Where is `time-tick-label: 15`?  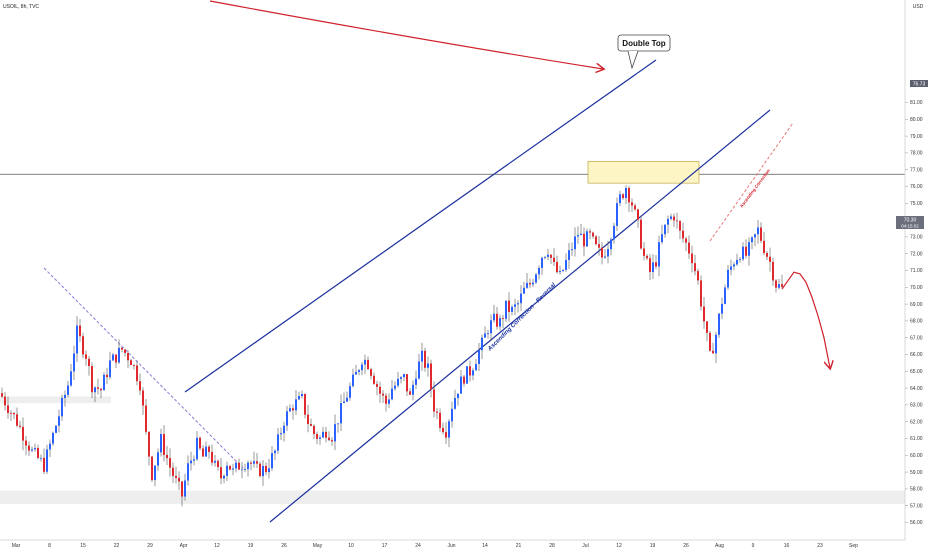 time-tick-label: 15 is located at coordinates (83, 546).